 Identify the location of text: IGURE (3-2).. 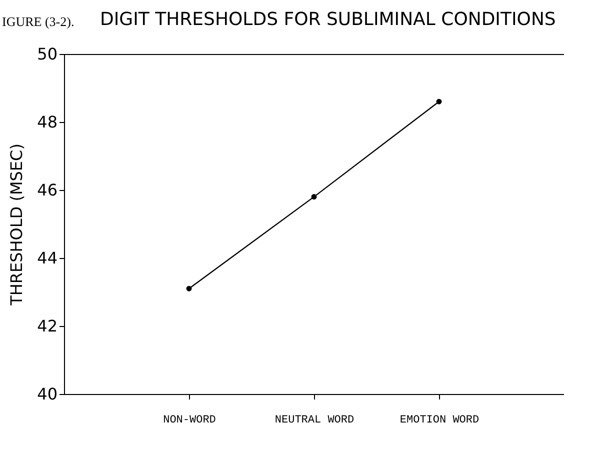
(38, 22).